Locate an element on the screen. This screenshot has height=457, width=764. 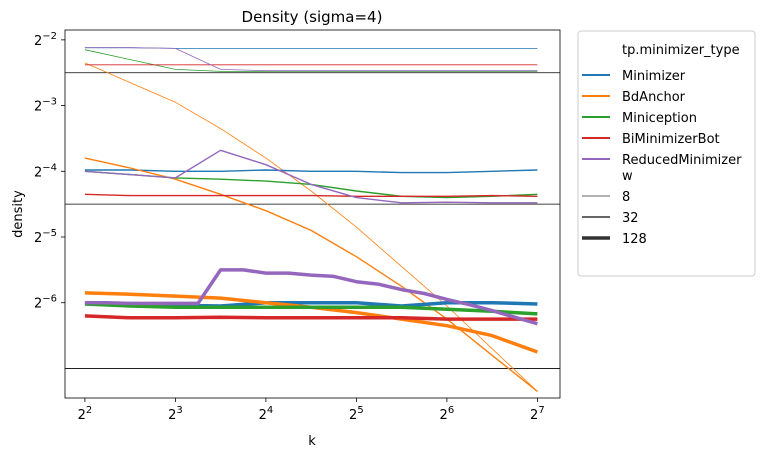
series-biminimizerbot-w32 is located at coordinates (311, 195).